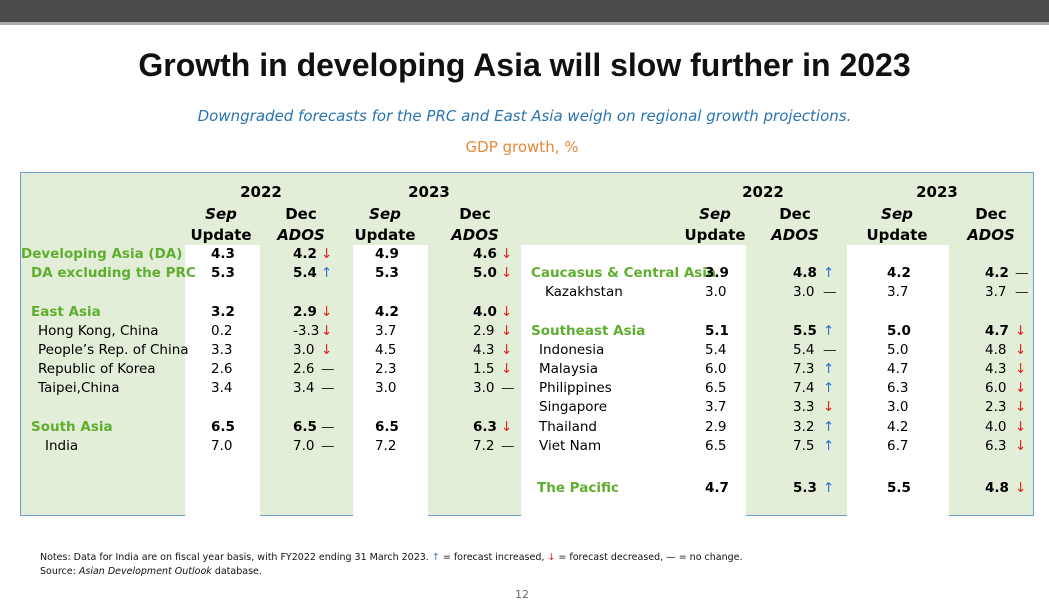  I want to click on value-2022-sep: 3.7, so click(716, 407).